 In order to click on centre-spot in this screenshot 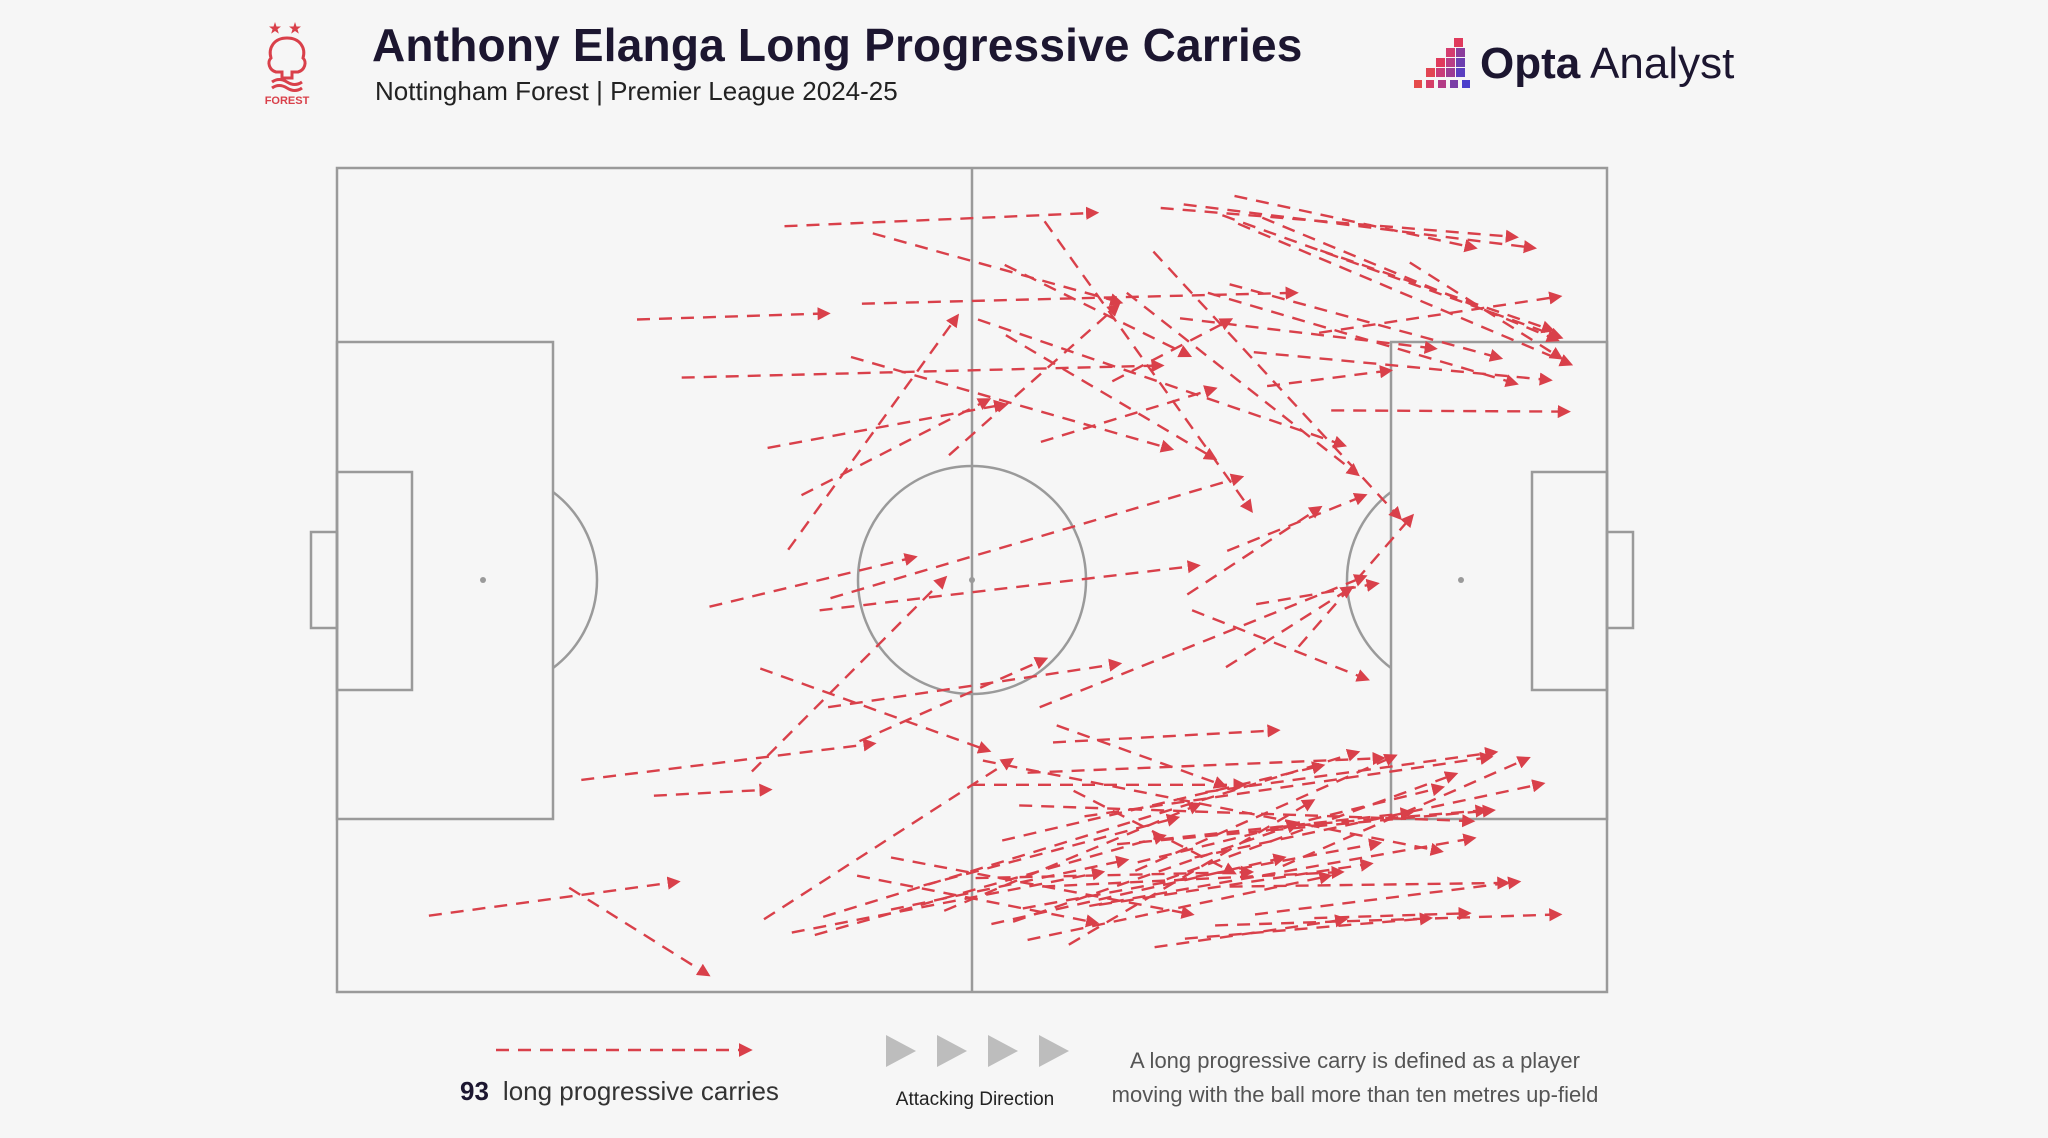, I will do `click(972, 580)`.